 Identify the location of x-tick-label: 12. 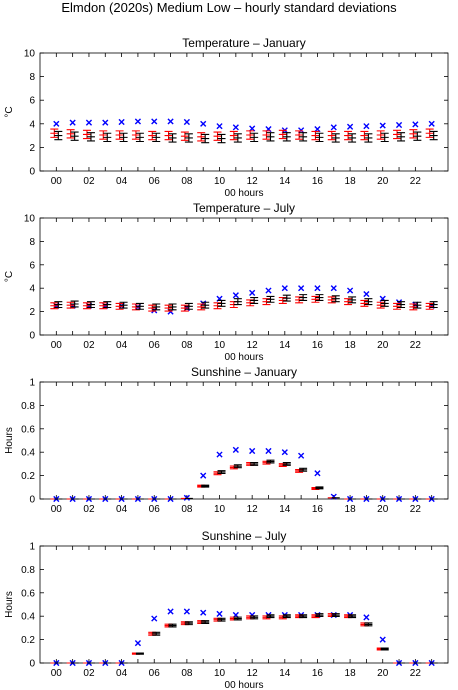
(253, 181).